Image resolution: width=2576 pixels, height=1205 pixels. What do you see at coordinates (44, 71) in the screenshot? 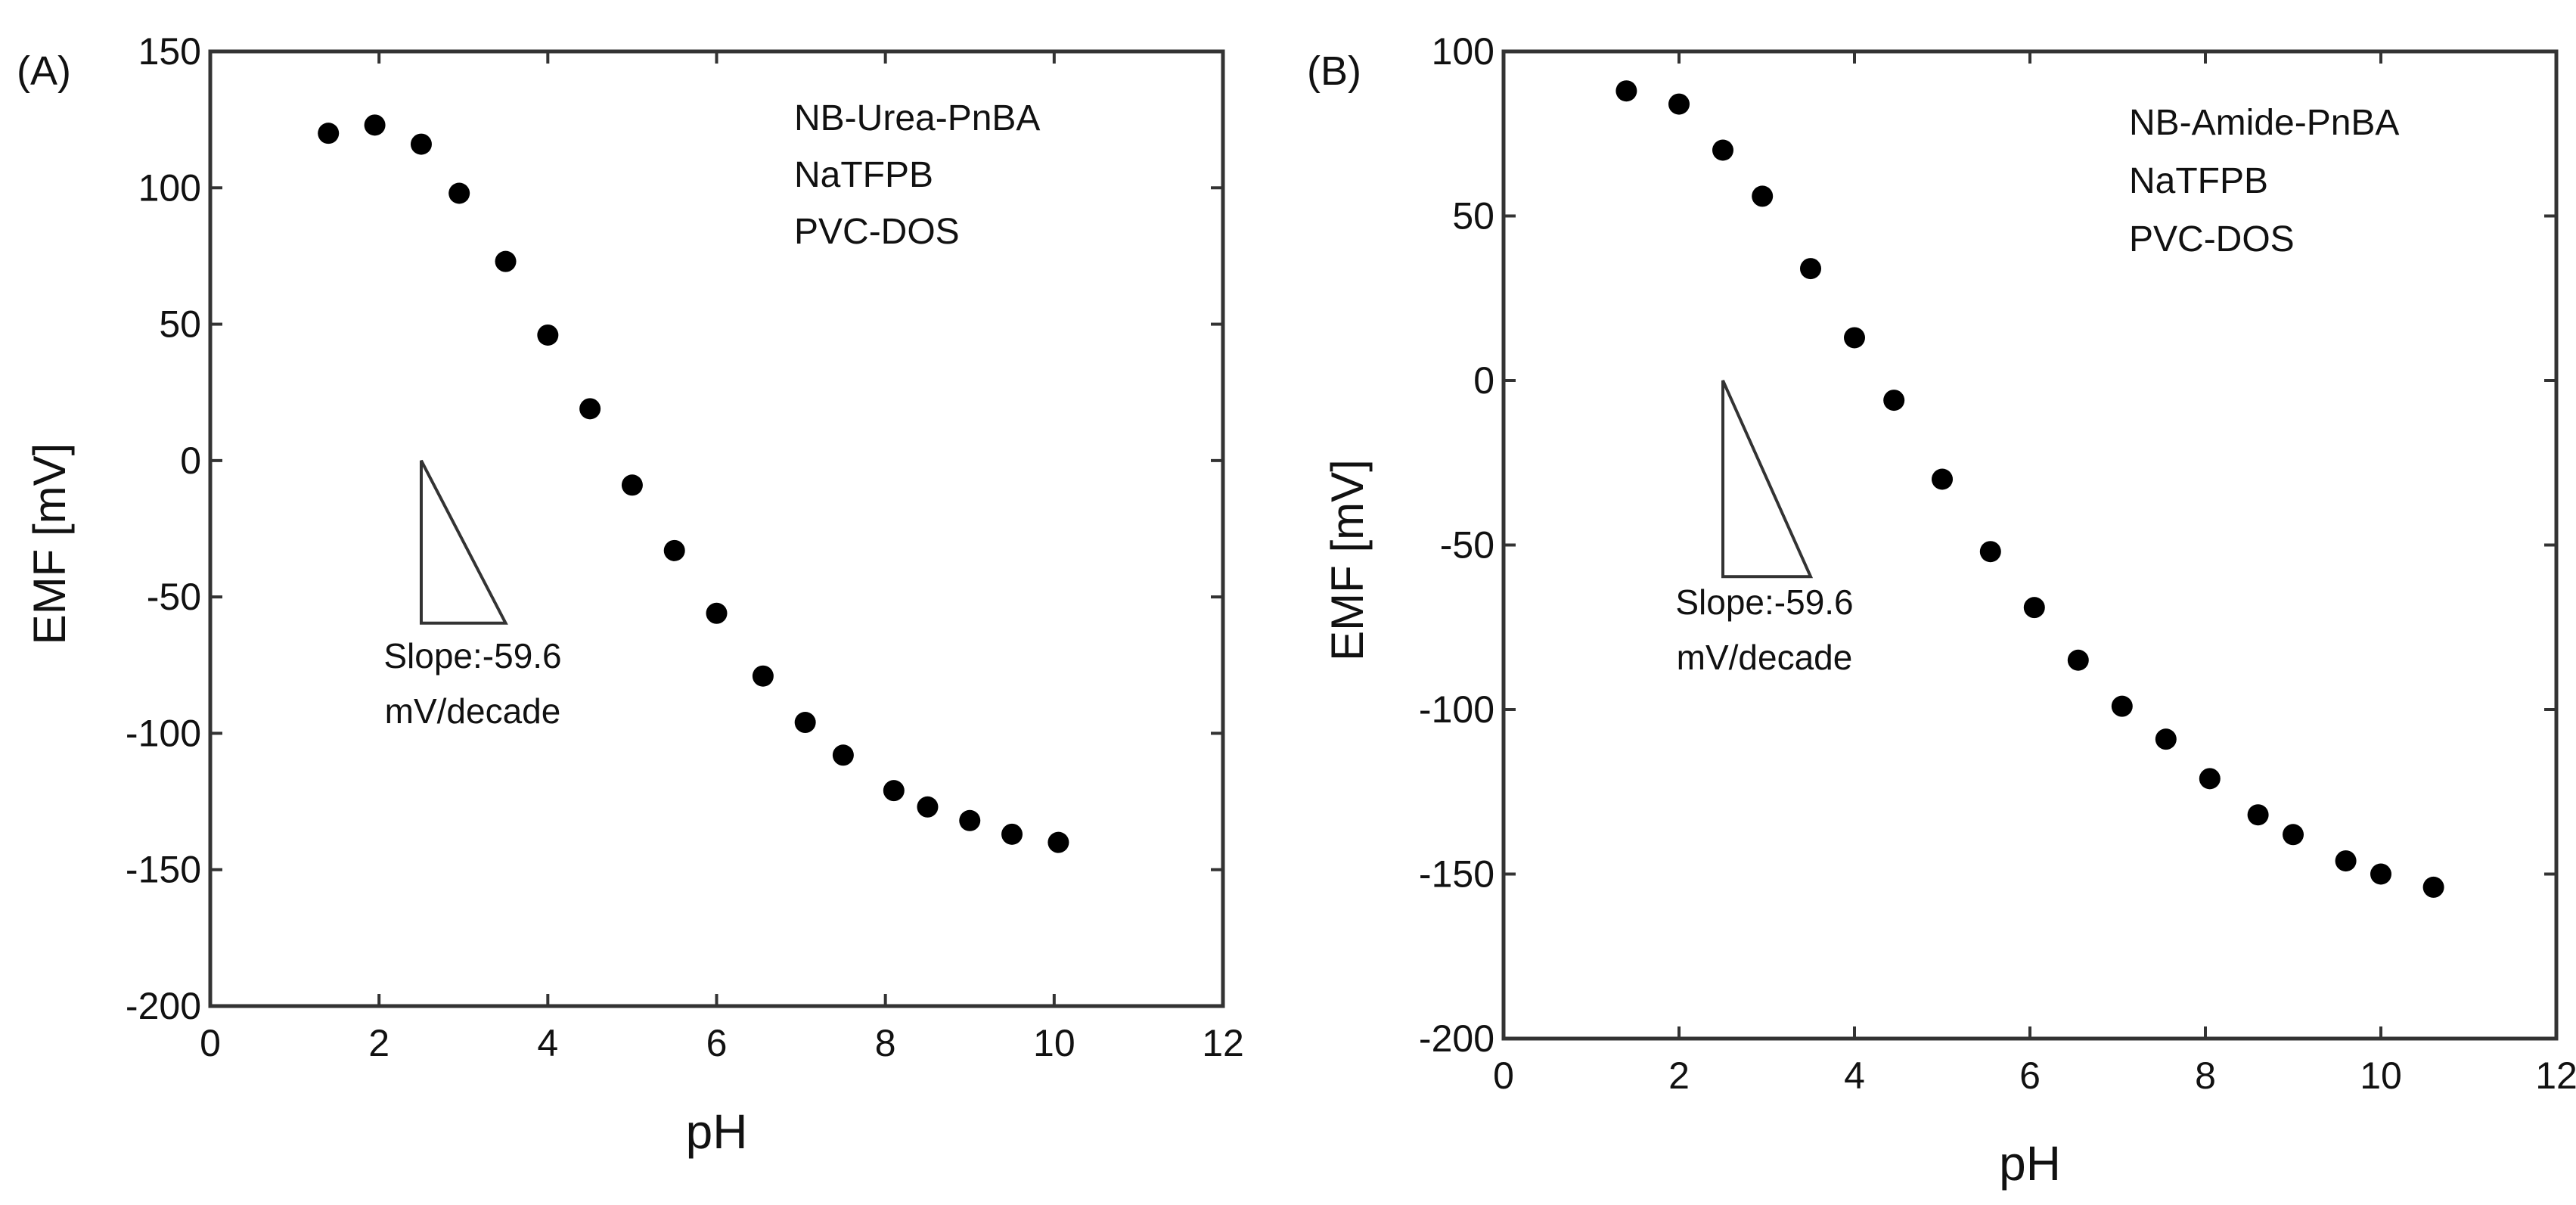
I see `panel-label: (A)` at bounding box center [44, 71].